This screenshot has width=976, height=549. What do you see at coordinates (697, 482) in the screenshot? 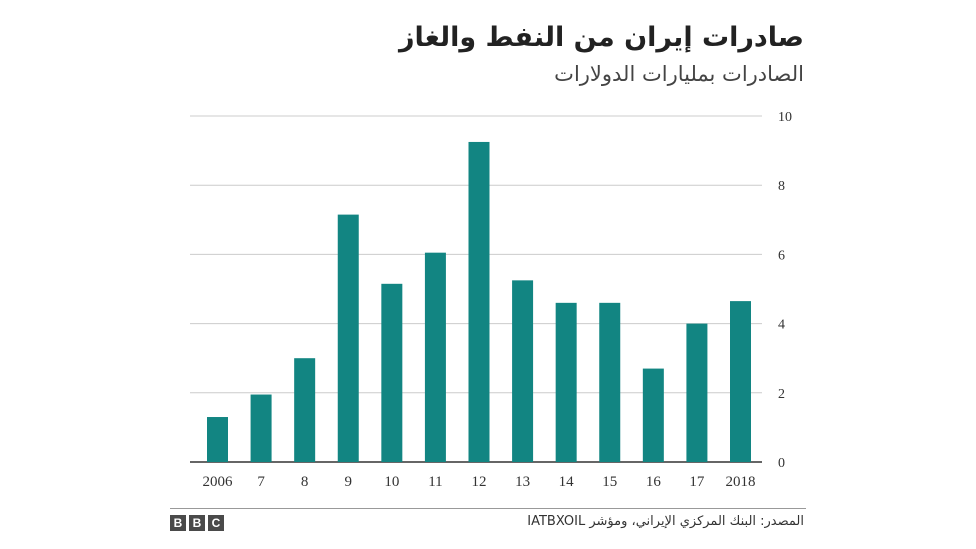
I see `x-tick-label: 17` at bounding box center [697, 482].